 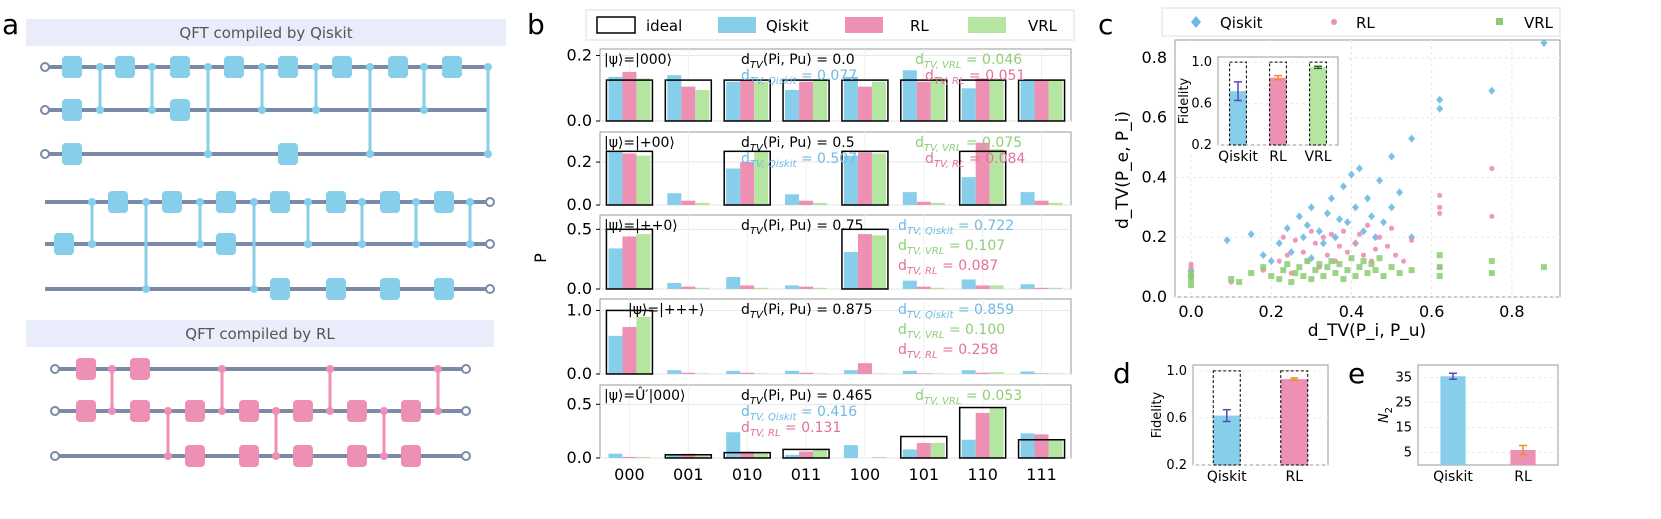 I want to click on panel-d-fidelity: d 0.2 0.6 1.0 Qiskit RL Fidelity, so click(x=1221, y=421).